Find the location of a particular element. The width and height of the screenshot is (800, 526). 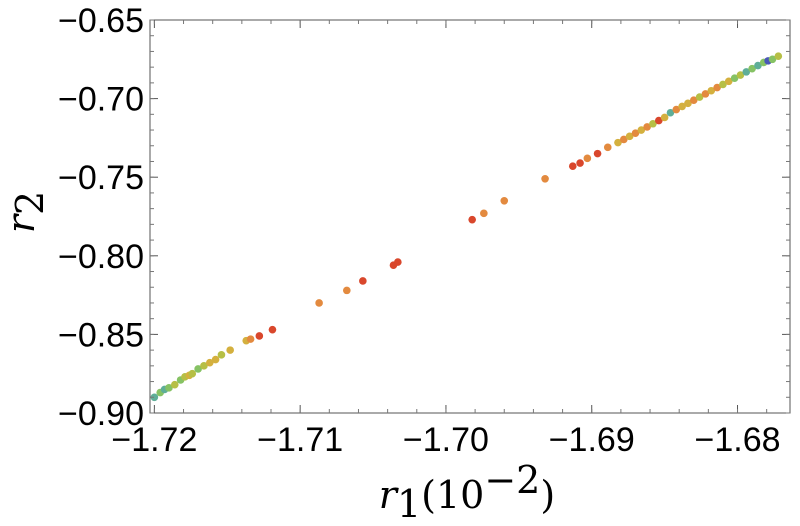

y-tick-label: −0.85 is located at coordinates (101, 335).